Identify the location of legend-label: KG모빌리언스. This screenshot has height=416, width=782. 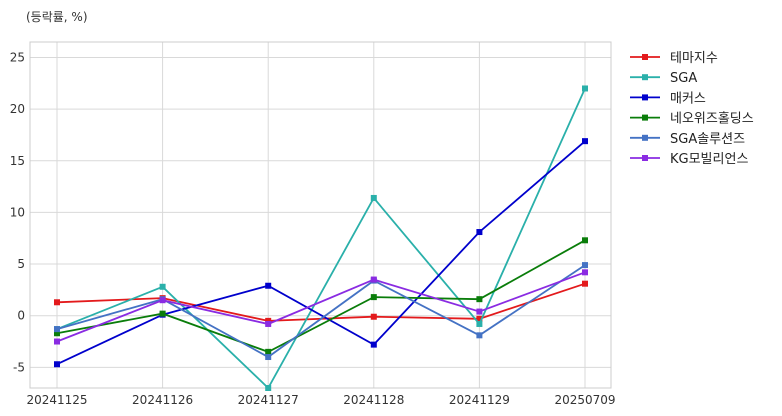
(709, 159).